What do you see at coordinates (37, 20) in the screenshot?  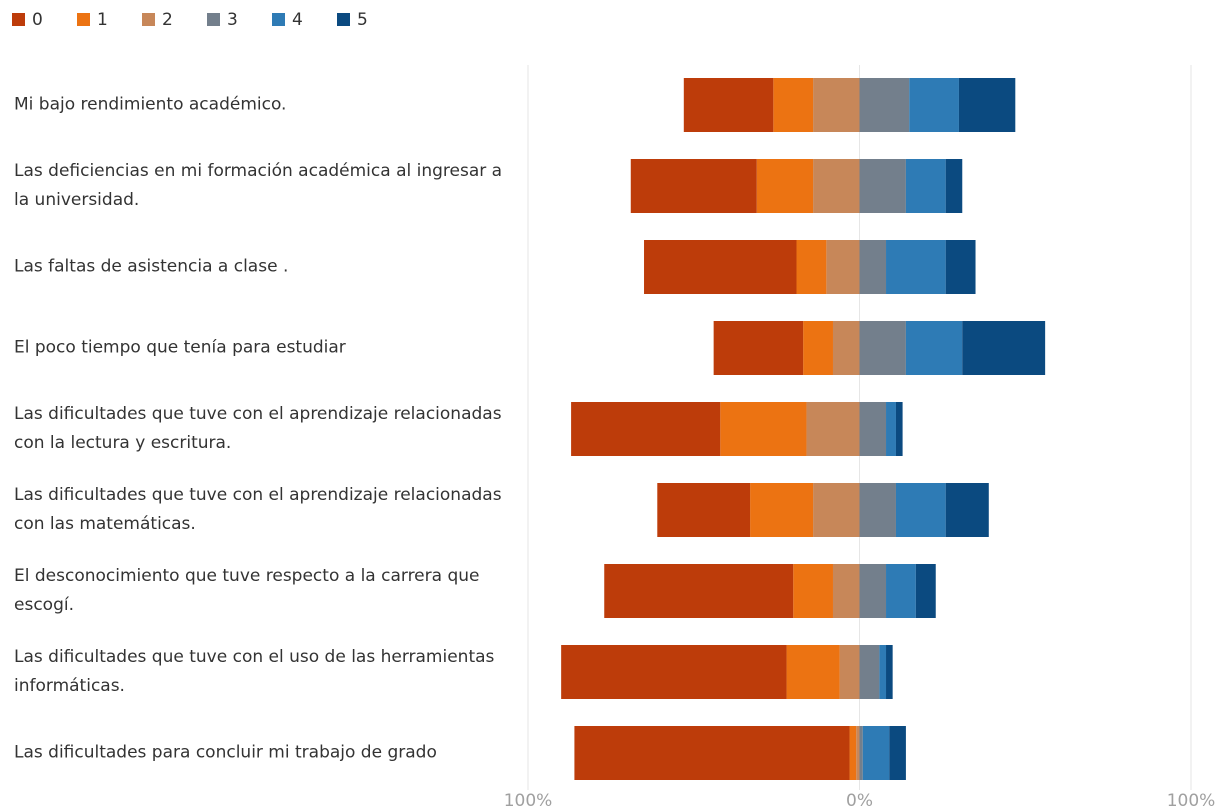 I see `legend-label: 0` at bounding box center [37, 20].